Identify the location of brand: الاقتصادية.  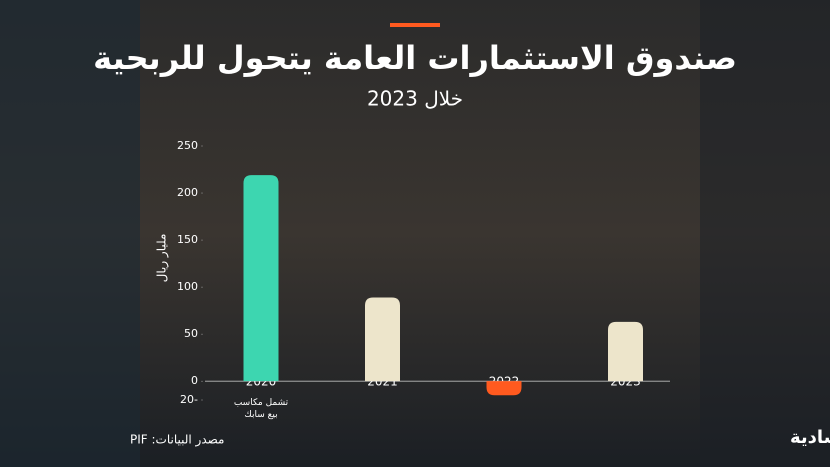
(810, 437).